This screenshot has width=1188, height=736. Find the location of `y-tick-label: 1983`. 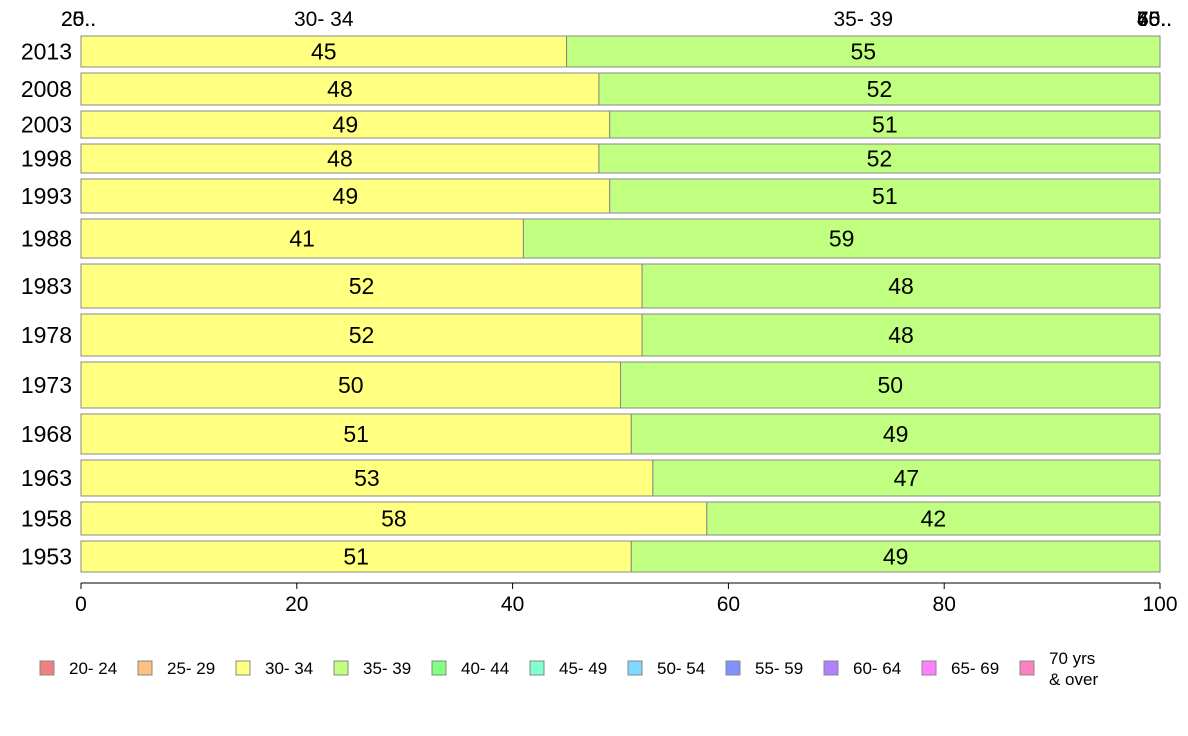

y-tick-label: 1983 is located at coordinates (46, 286).